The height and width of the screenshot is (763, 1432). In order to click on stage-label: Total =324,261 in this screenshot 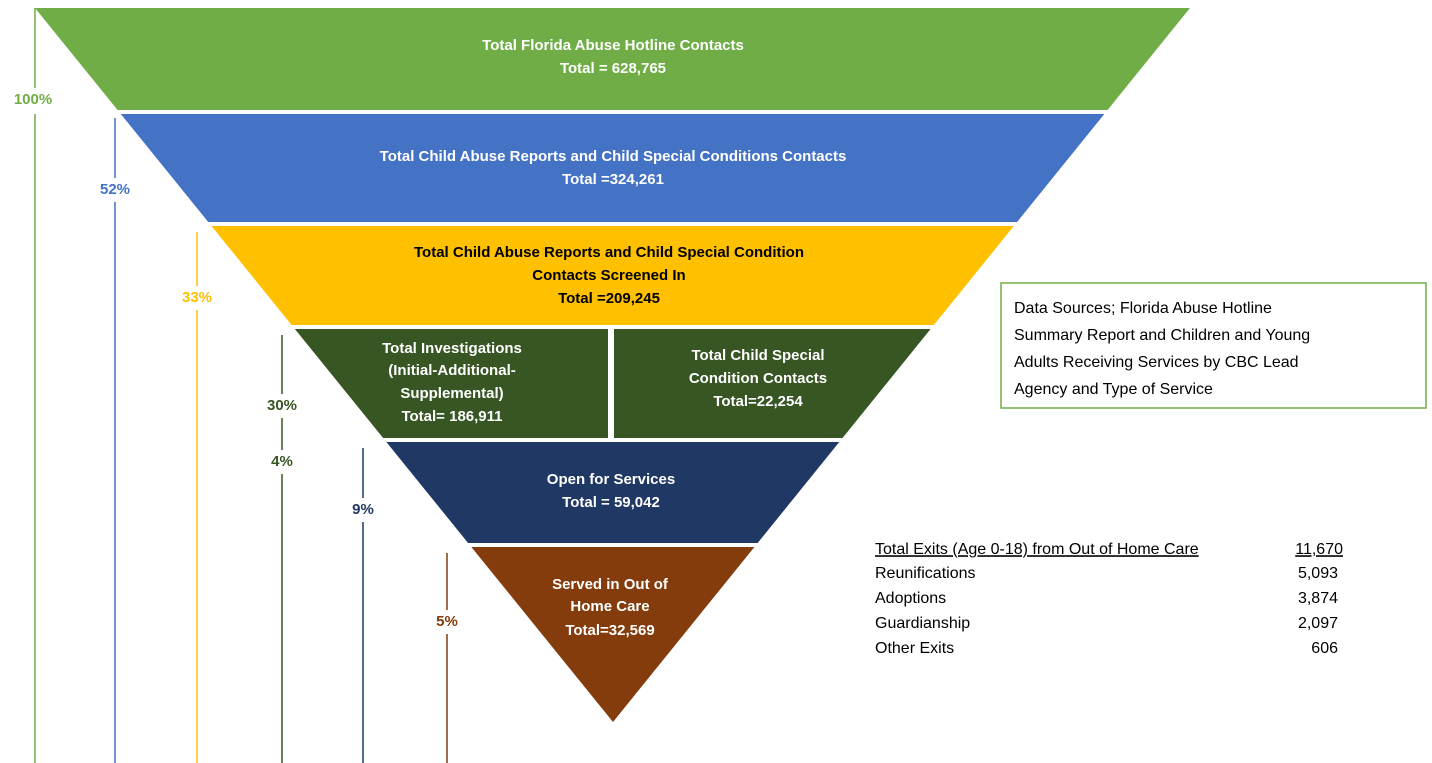, I will do `click(613, 179)`.